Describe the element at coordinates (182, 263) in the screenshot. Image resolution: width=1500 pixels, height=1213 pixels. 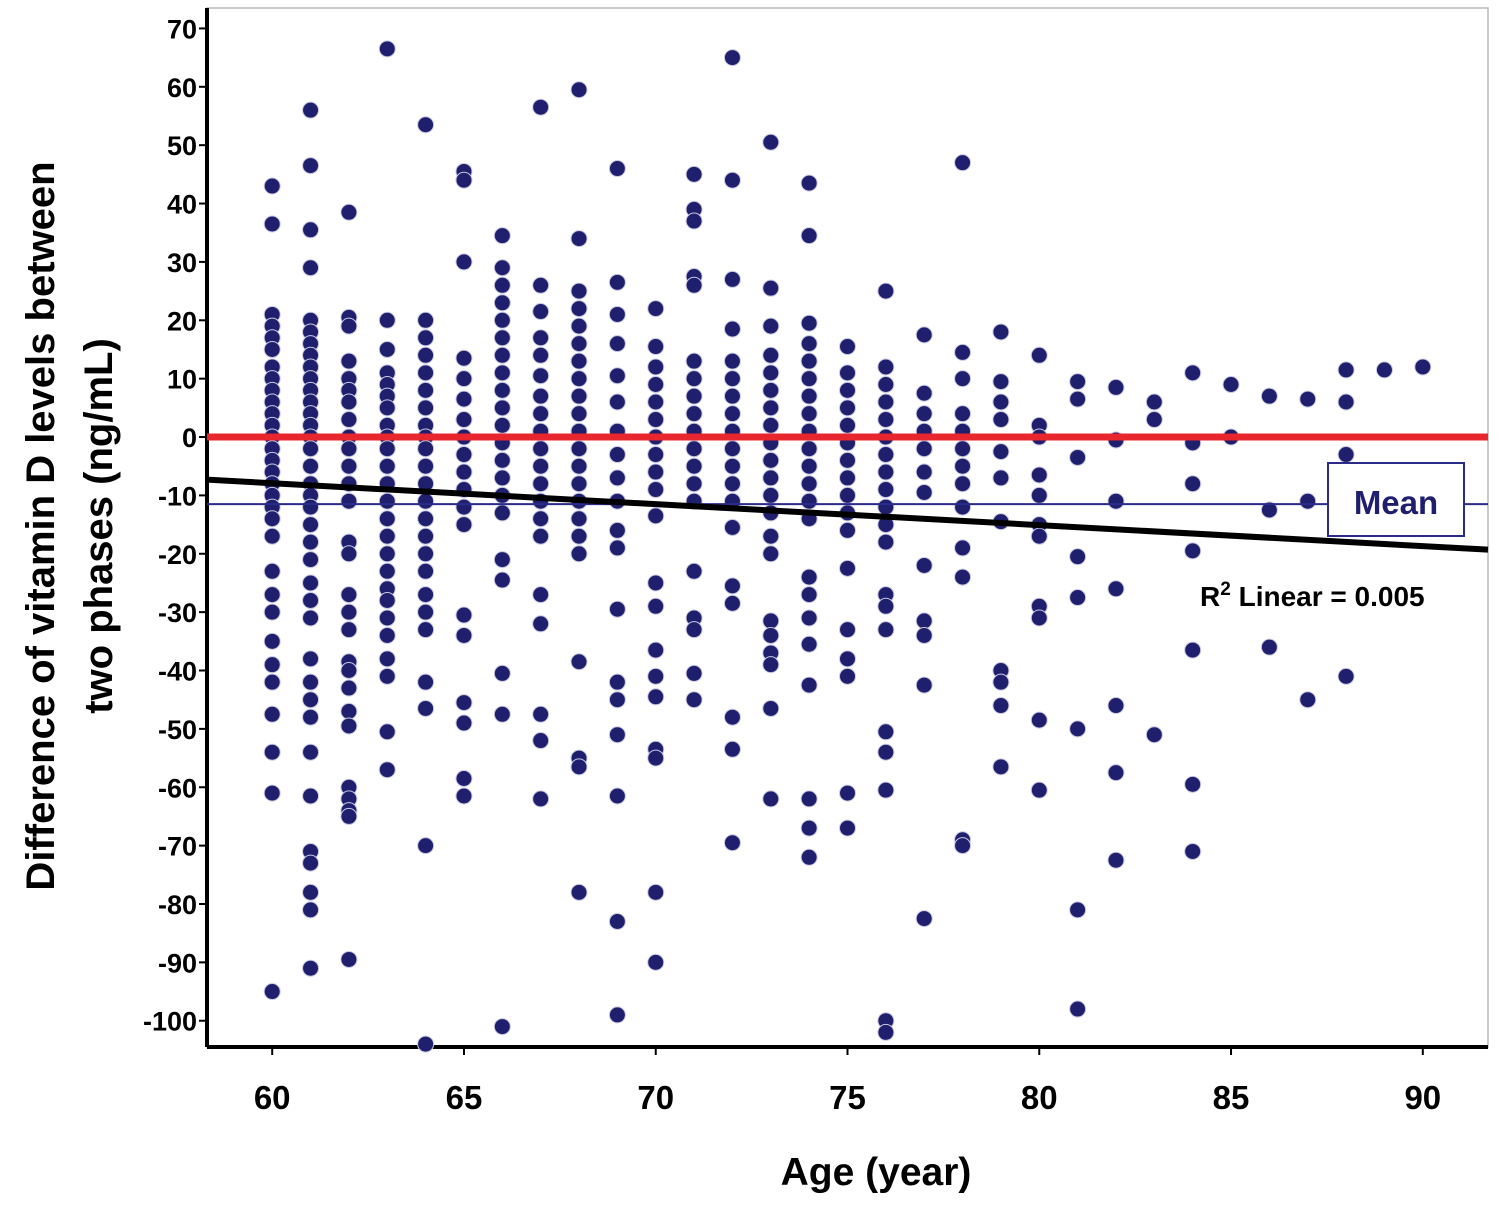
I see `y-tick-label: 30` at that location.